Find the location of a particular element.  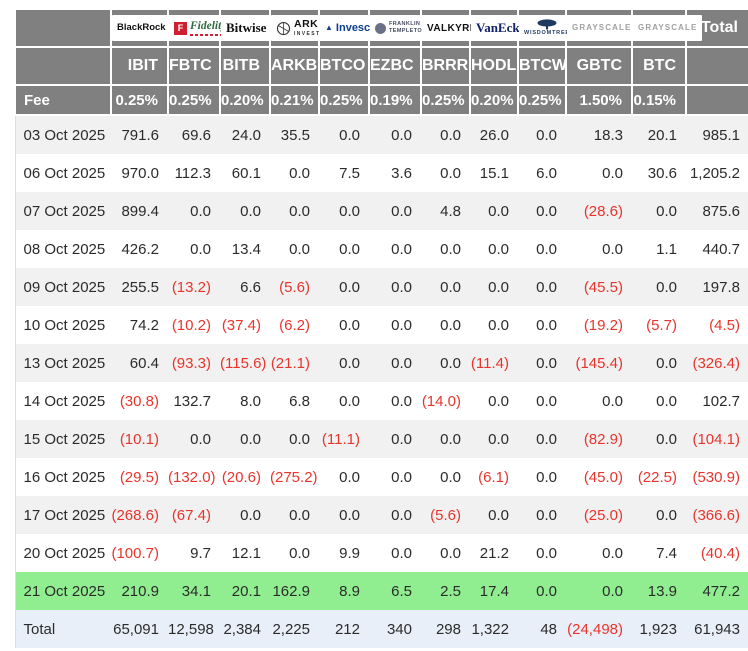

franklin-wordmark: FRANKLIN is located at coordinates (405, 23).